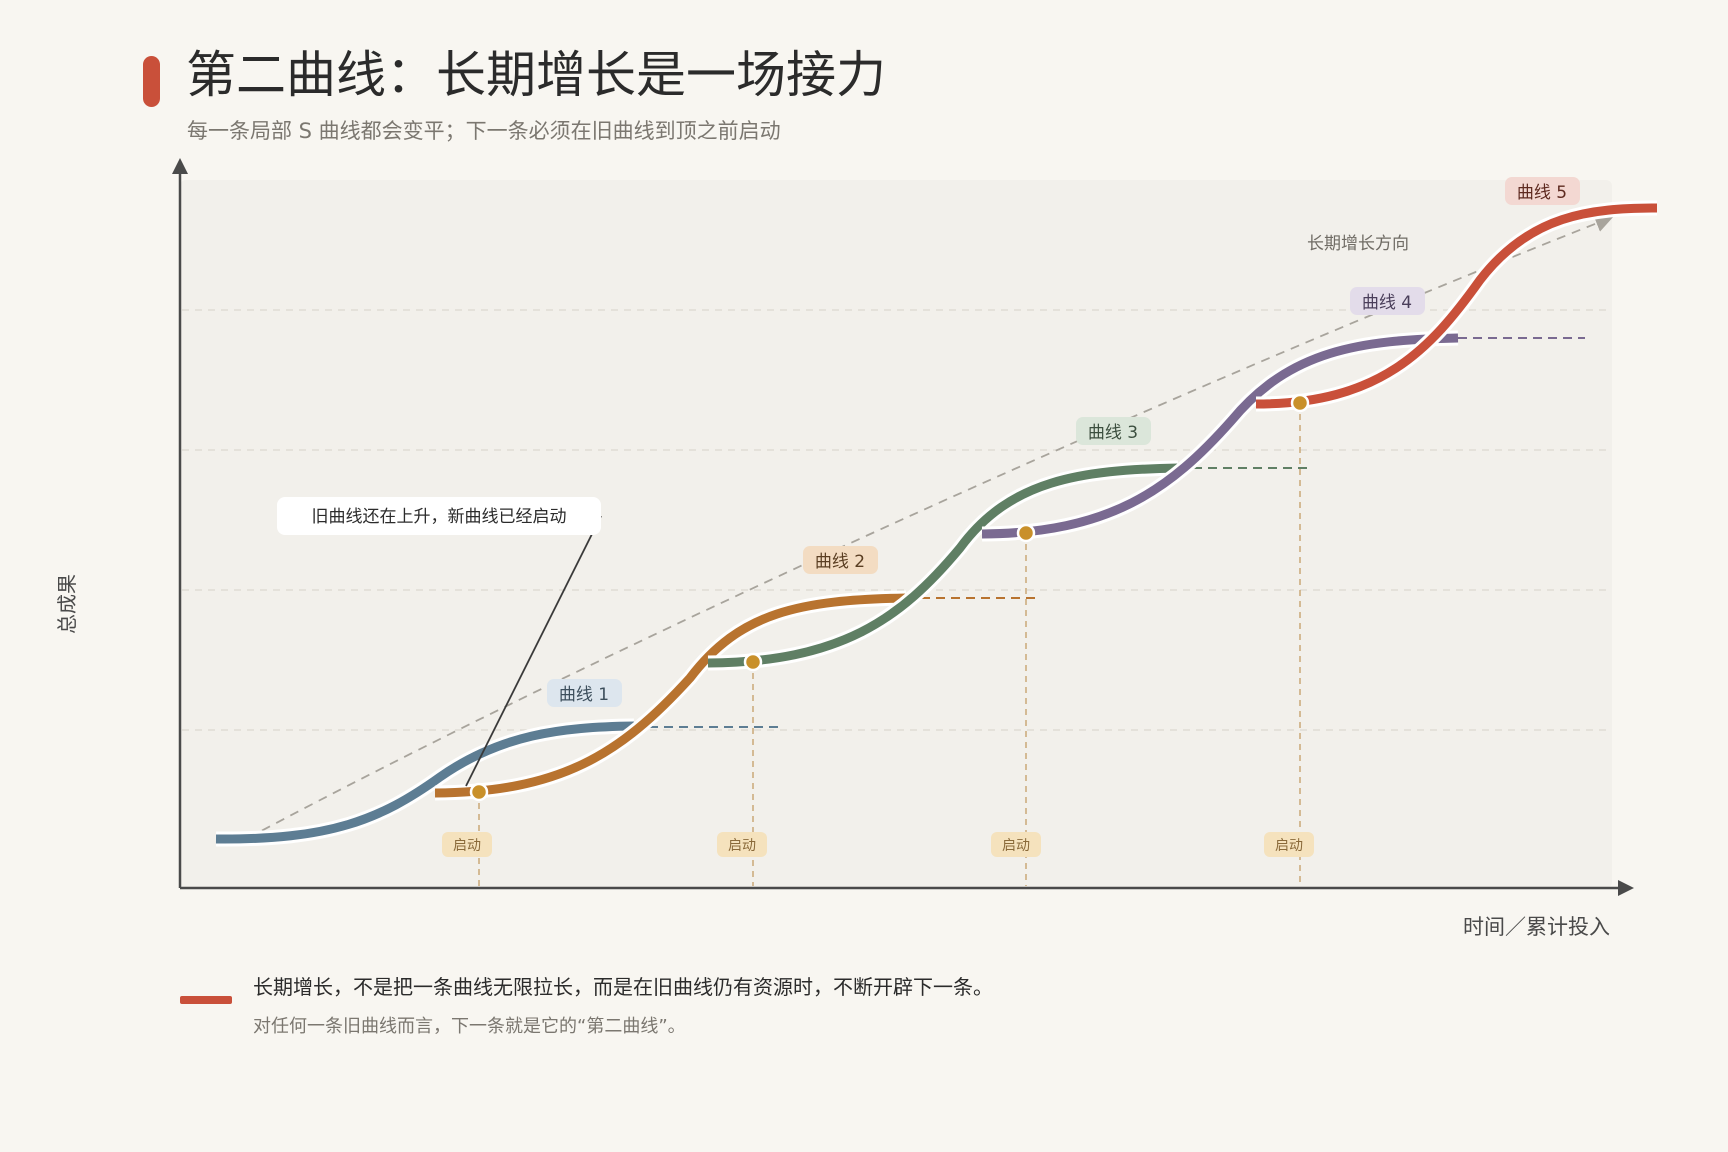 The image size is (1728, 1152). I want to click on footer-line-1: 长期增长，不是把一条曲线无限拉长，而是在旧曲线仍有资源时，不断开辟下一条。, so click(623, 987).